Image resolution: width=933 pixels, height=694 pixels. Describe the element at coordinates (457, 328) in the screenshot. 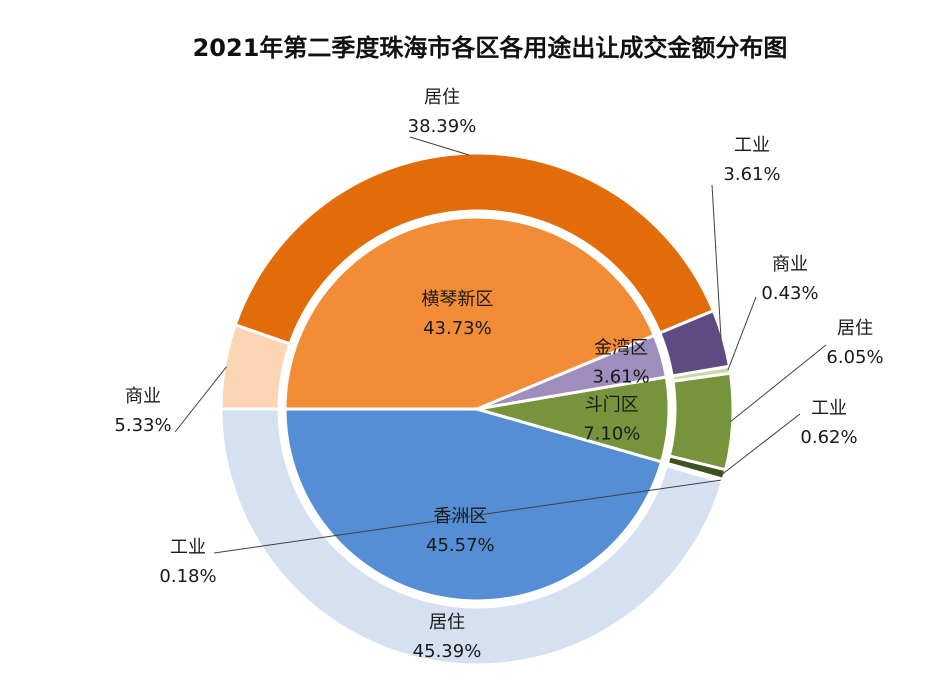

I see `inner-label-3-value: 43.73%` at that location.